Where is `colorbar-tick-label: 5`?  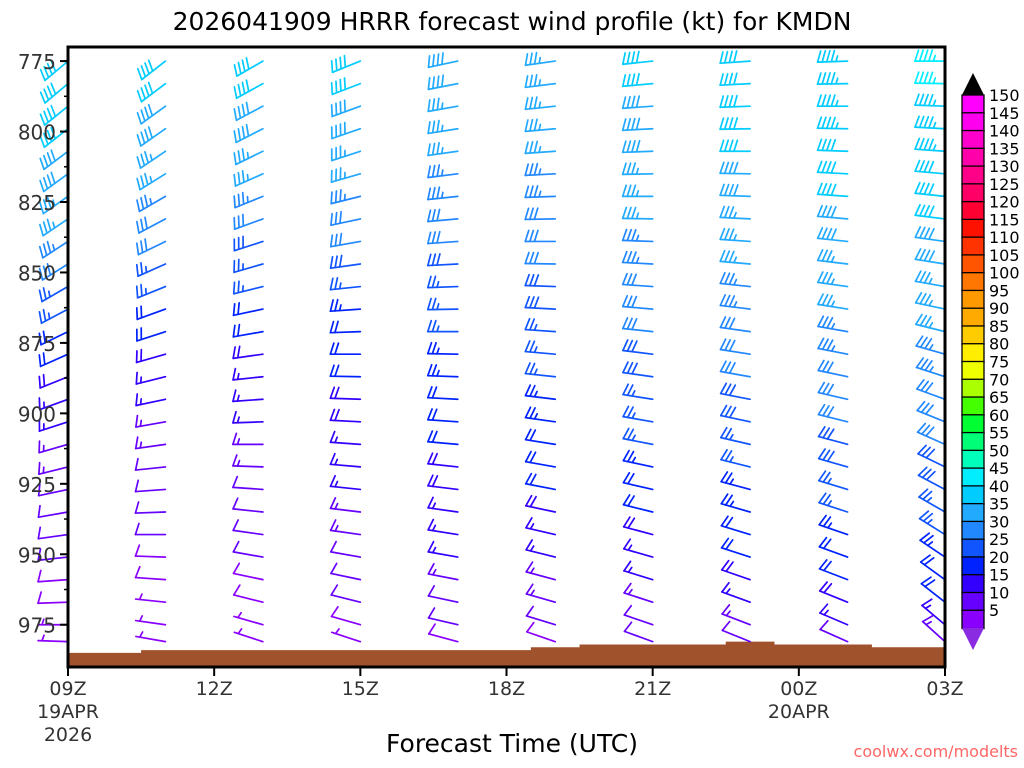 colorbar-tick-label: 5 is located at coordinates (994, 610).